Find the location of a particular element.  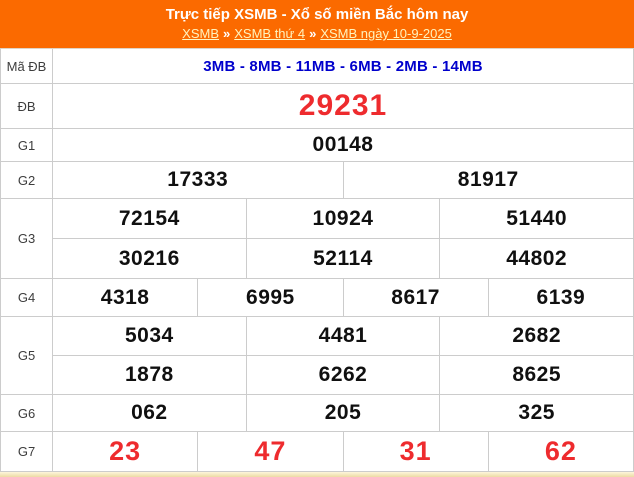

breadcrumb-link-xsmb-thu-4: XSMB thứ 4 is located at coordinates (270, 33).